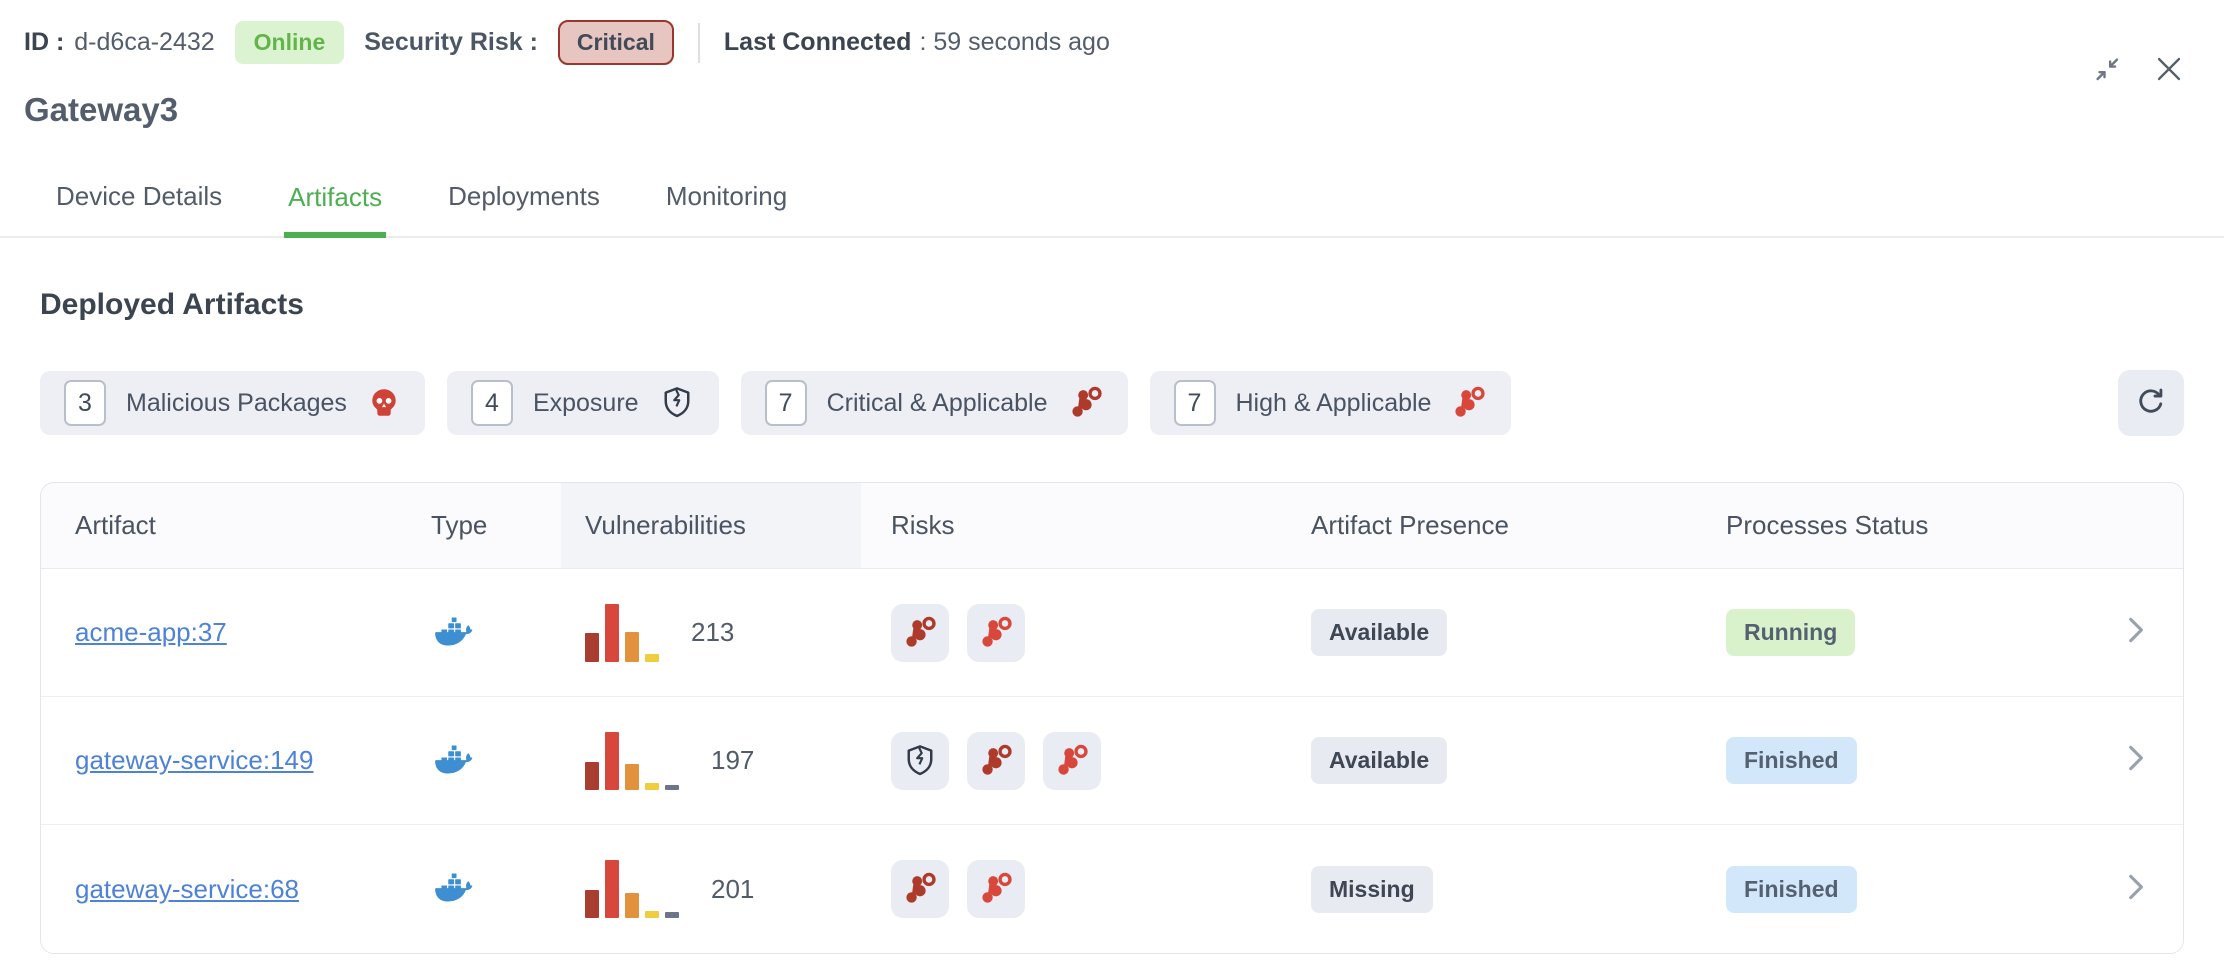  I want to click on close-icon, so click(2169, 70).